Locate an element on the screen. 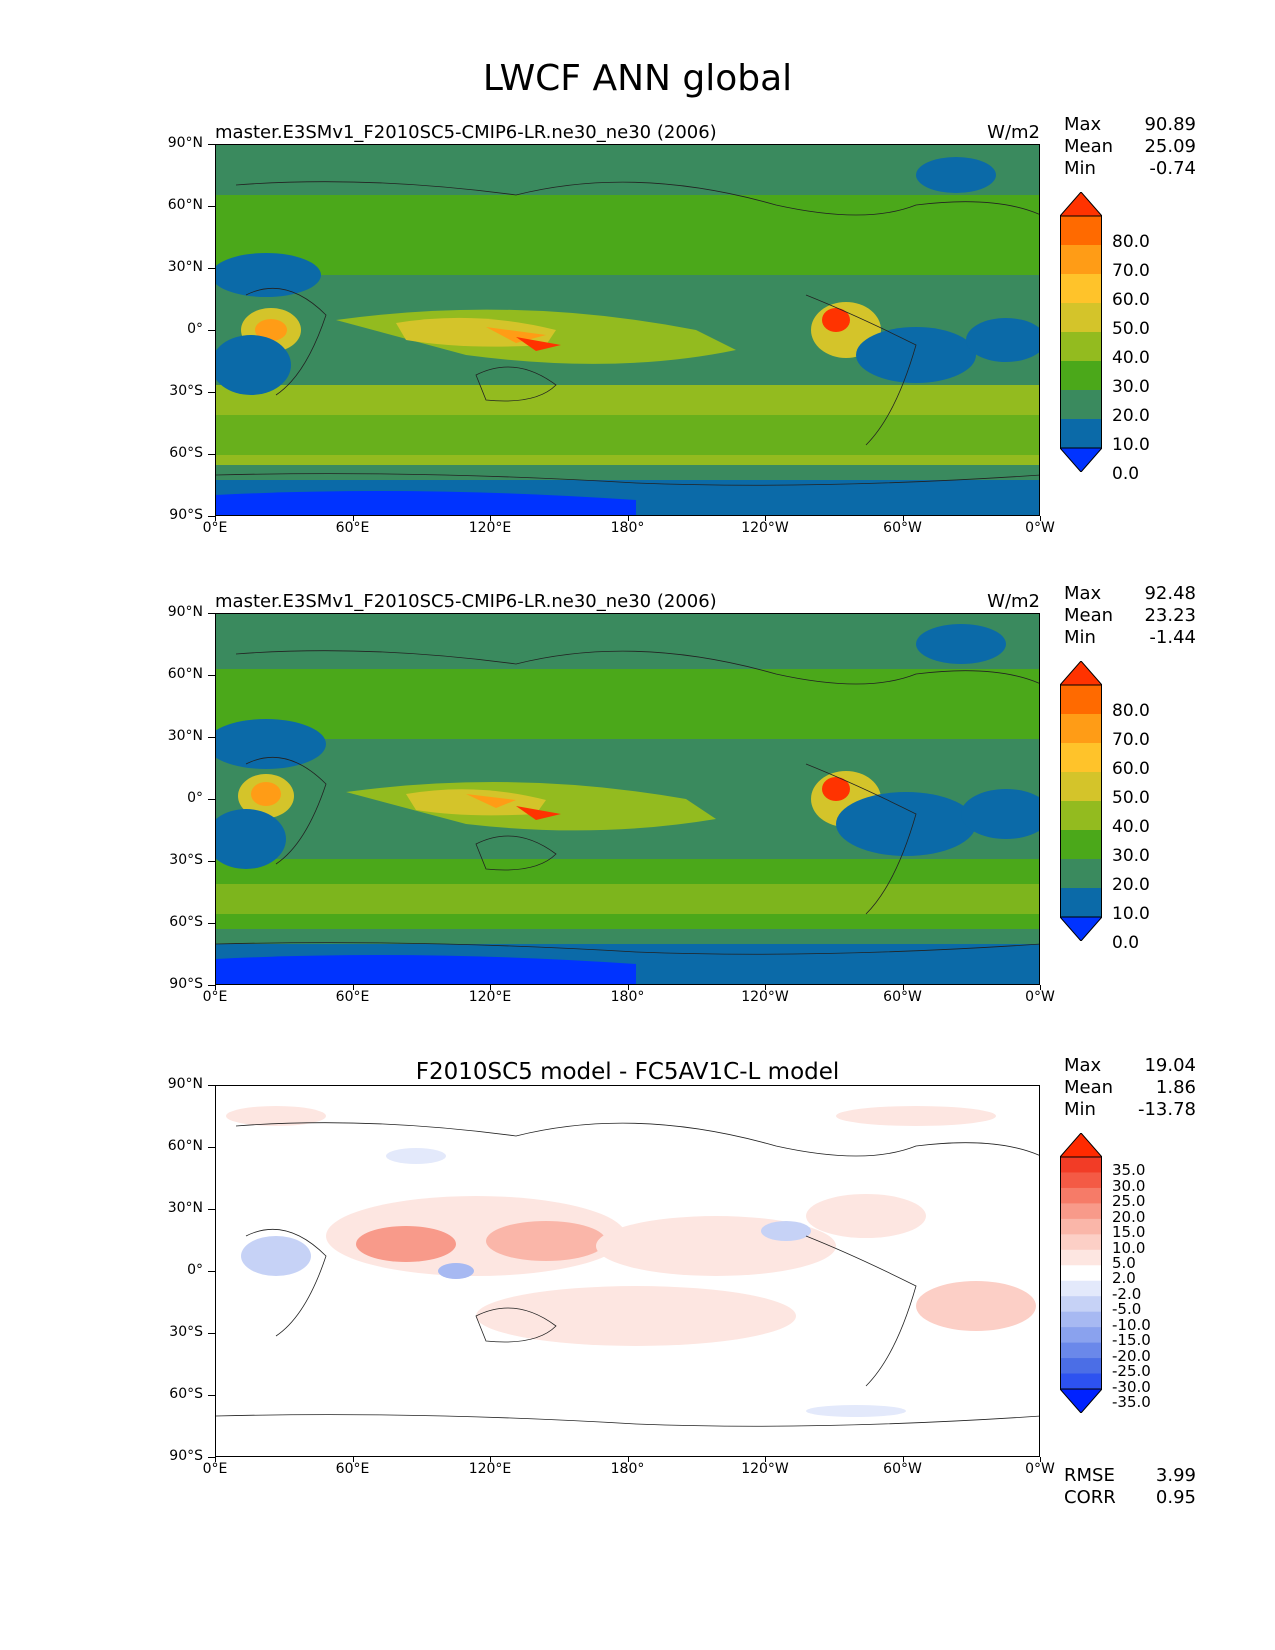  stat-value: -0.74 is located at coordinates (1172, 168).